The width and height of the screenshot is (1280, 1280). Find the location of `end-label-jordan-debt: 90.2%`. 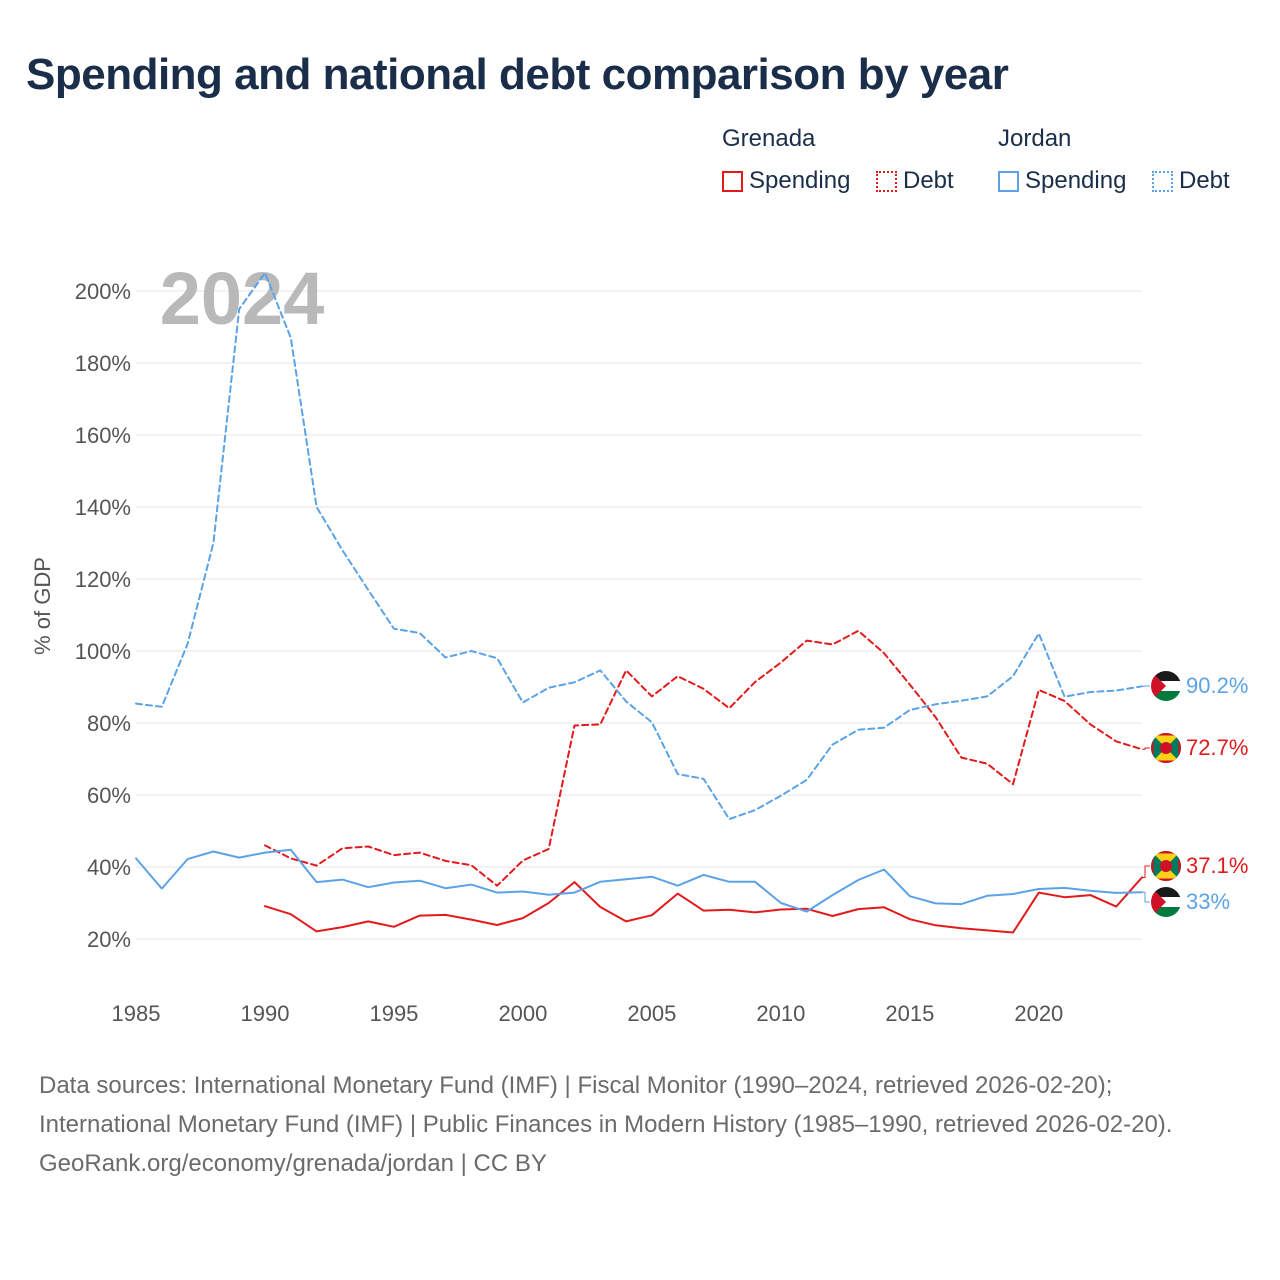

end-label-jordan-debt: 90.2% is located at coordinates (1217, 685).